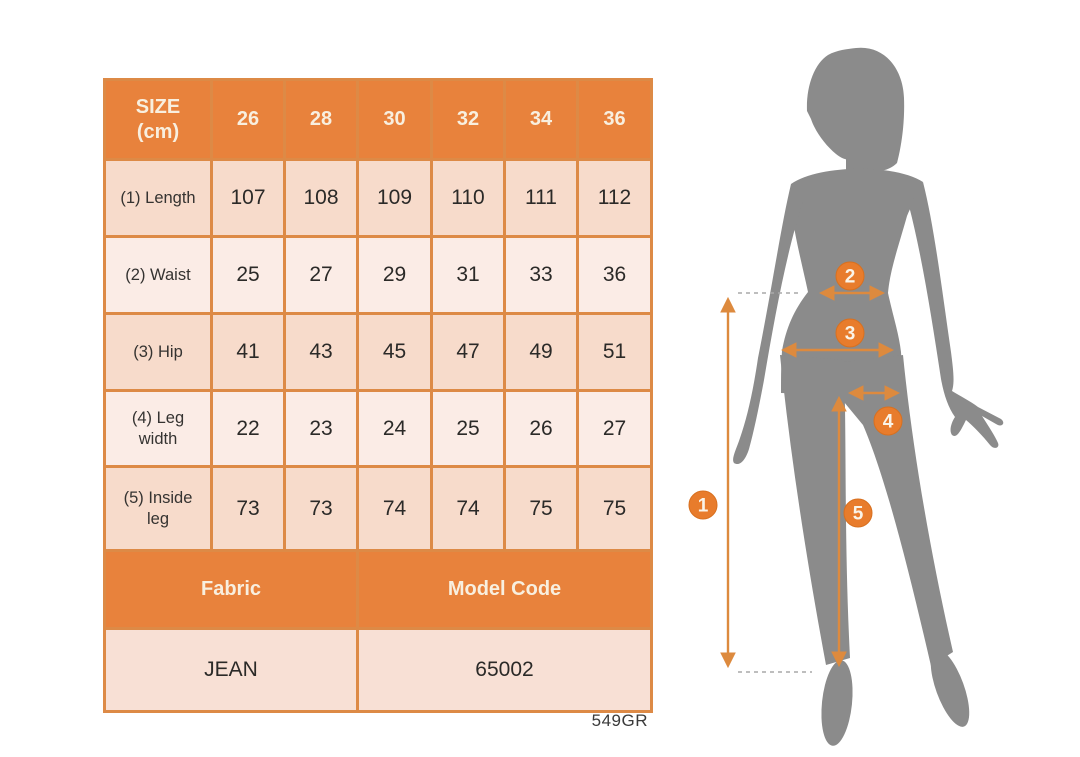 This screenshot has height=757, width=1080. I want to click on size-column-header: 36, so click(614, 119).